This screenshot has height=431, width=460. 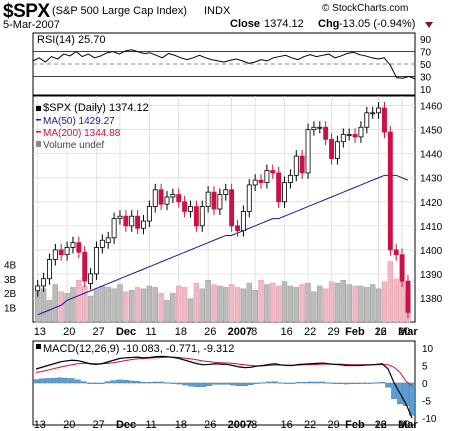 What do you see at coordinates (245, 24) in the screenshot?
I see `close-label: Close` at bounding box center [245, 24].